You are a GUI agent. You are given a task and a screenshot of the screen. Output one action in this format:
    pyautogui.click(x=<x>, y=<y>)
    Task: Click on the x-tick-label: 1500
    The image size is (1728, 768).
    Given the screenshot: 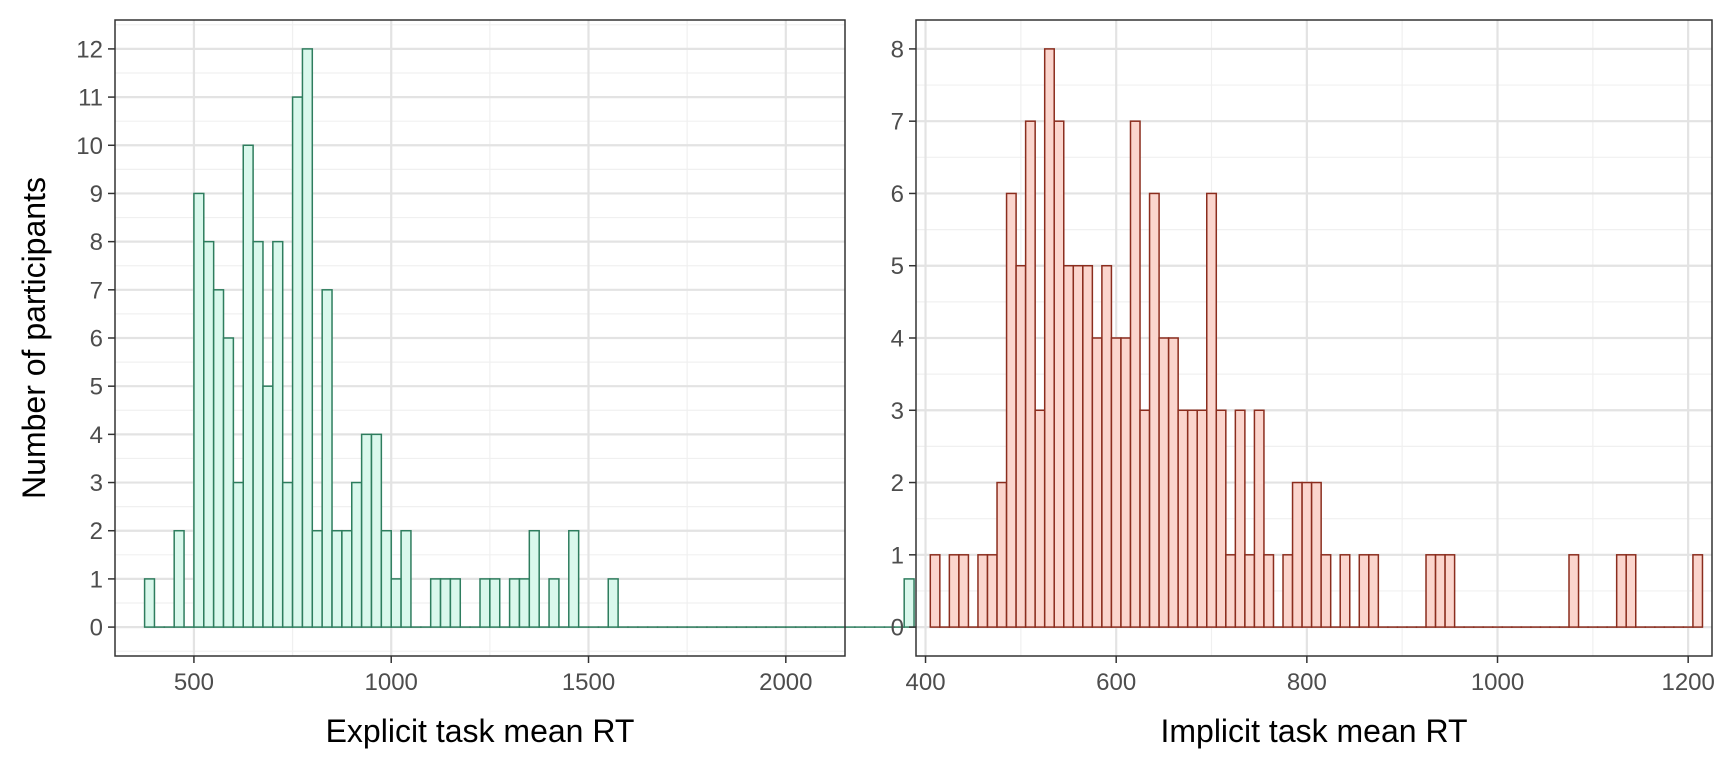 What is the action you would take?
    pyautogui.click(x=588, y=682)
    